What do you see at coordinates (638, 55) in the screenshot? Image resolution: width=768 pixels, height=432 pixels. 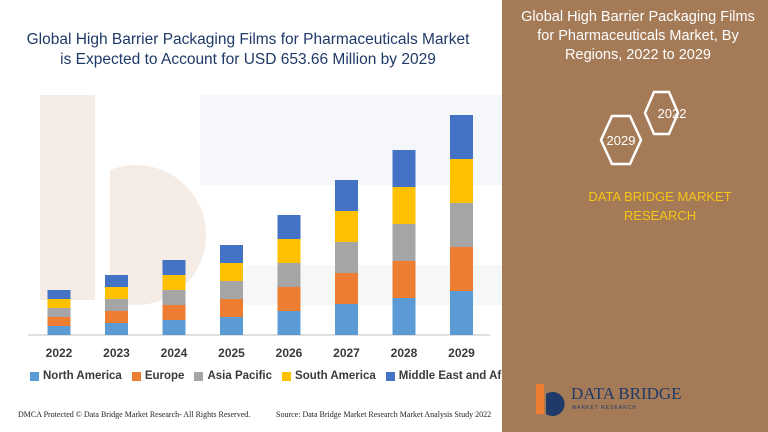 I see `panel-title-line-3: Regions, 2022 to 2029` at bounding box center [638, 55].